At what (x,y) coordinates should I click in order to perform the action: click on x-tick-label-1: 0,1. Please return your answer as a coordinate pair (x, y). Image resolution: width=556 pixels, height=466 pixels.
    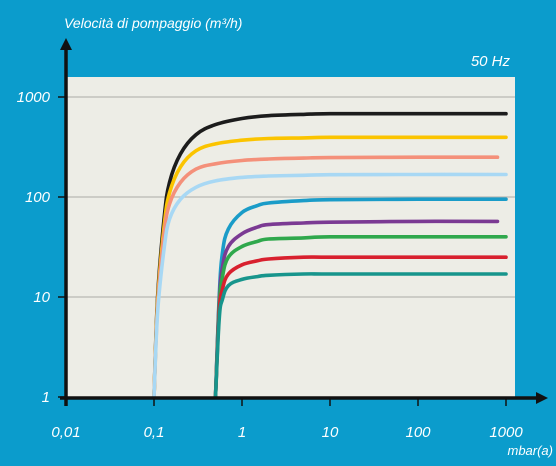
    Looking at the image, I should click on (154, 432).